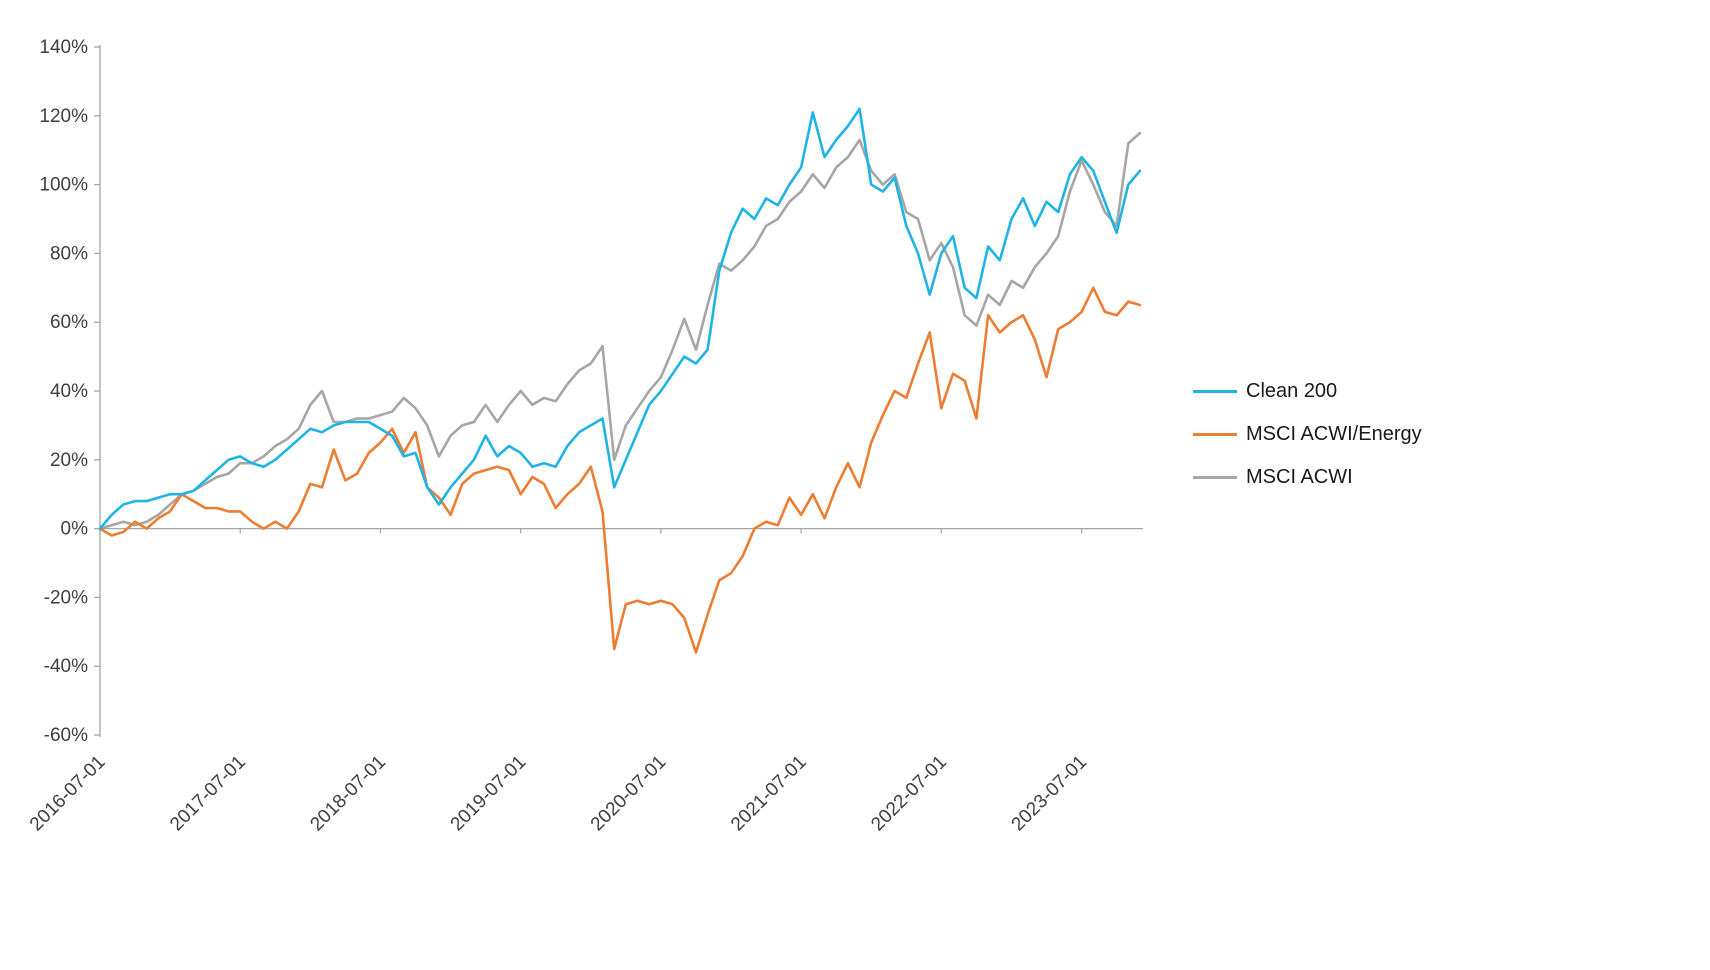  Describe the element at coordinates (769, 794) in the screenshot. I see `x-axis-label: 2021-07-01` at that location.